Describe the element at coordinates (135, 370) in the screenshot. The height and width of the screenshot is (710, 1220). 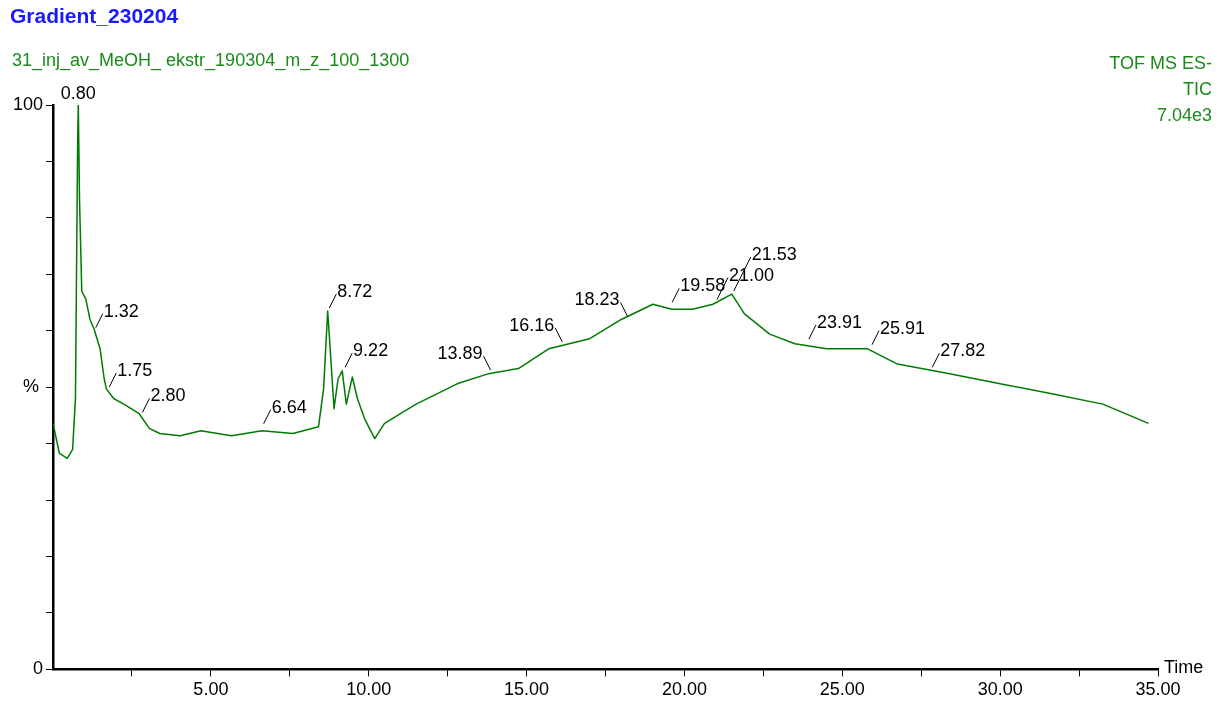
I see `annotation: 1.75` at that location.